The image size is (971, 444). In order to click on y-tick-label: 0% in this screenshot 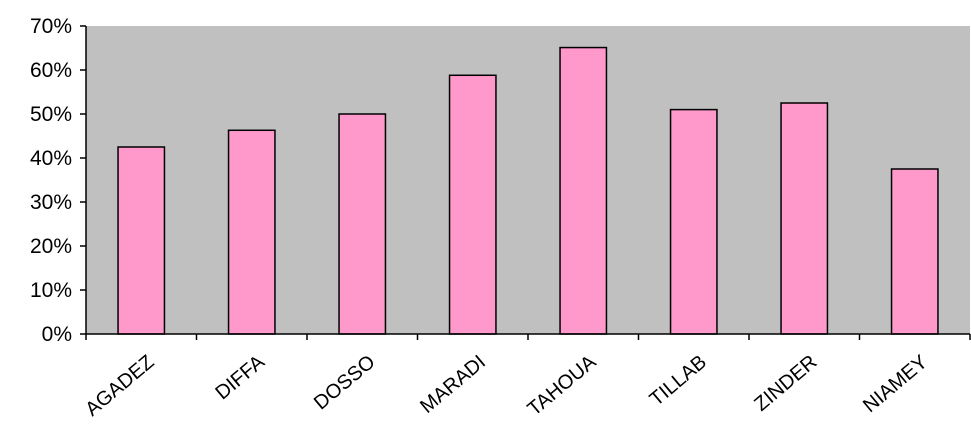, I will do `click(57, 334)`.